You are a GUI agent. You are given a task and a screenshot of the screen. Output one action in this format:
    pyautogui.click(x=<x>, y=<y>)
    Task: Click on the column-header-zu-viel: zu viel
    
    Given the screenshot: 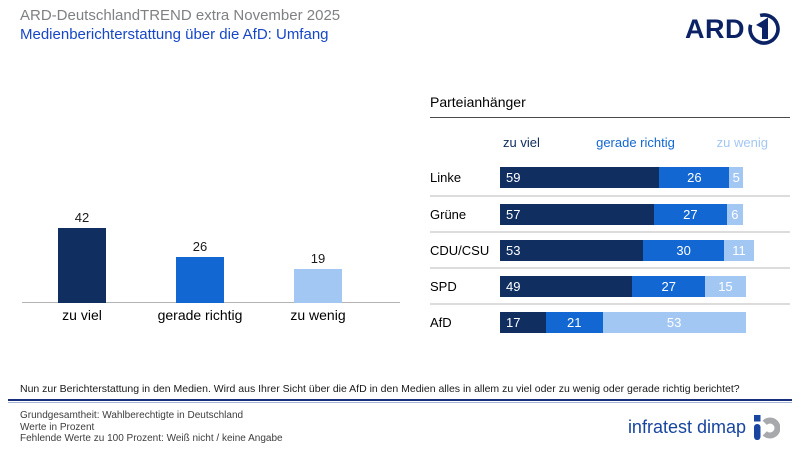 What is the action you would take?
    pyautogui.click(x=521, y=142)
    